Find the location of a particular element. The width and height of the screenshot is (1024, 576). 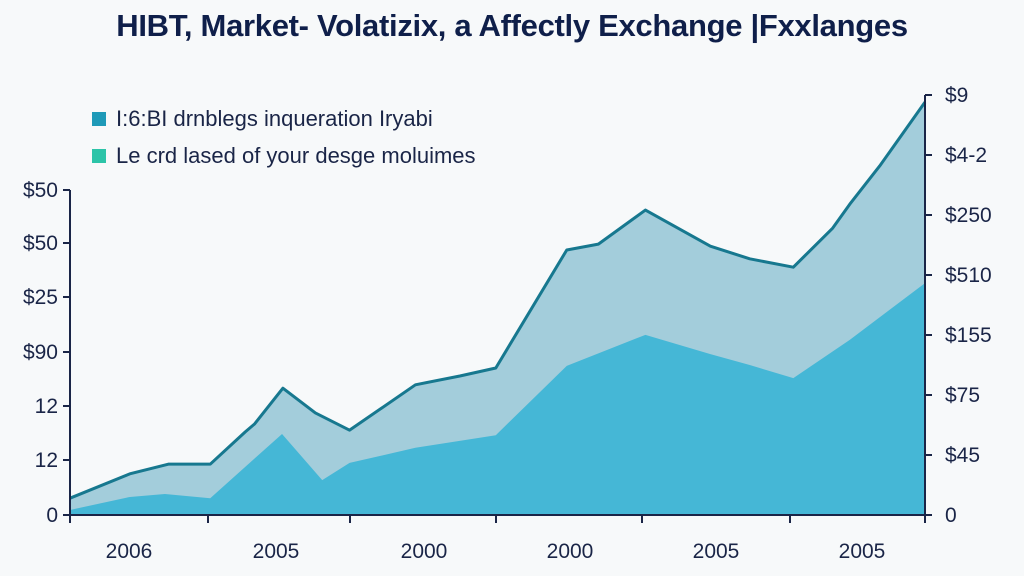

legend-item-series-1: I:6:BI drnblegs inqueration Iryabi is located at coordinates (262, 119).